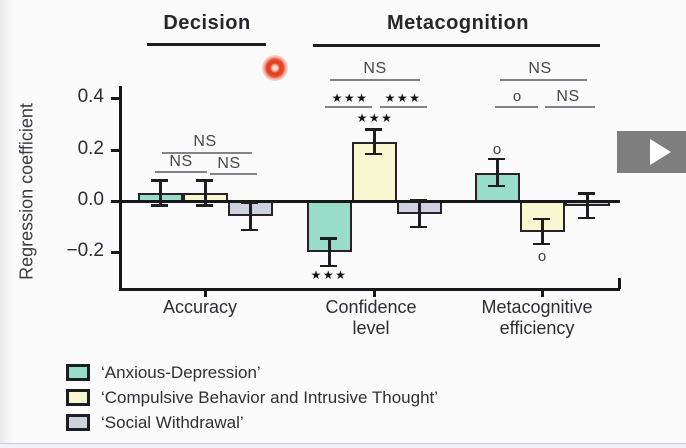 This screenshot has width=686, height=448. Describe the element at coordinates (207, 23) in the screenshot. I see `section-header-decision: Decision` at that location.